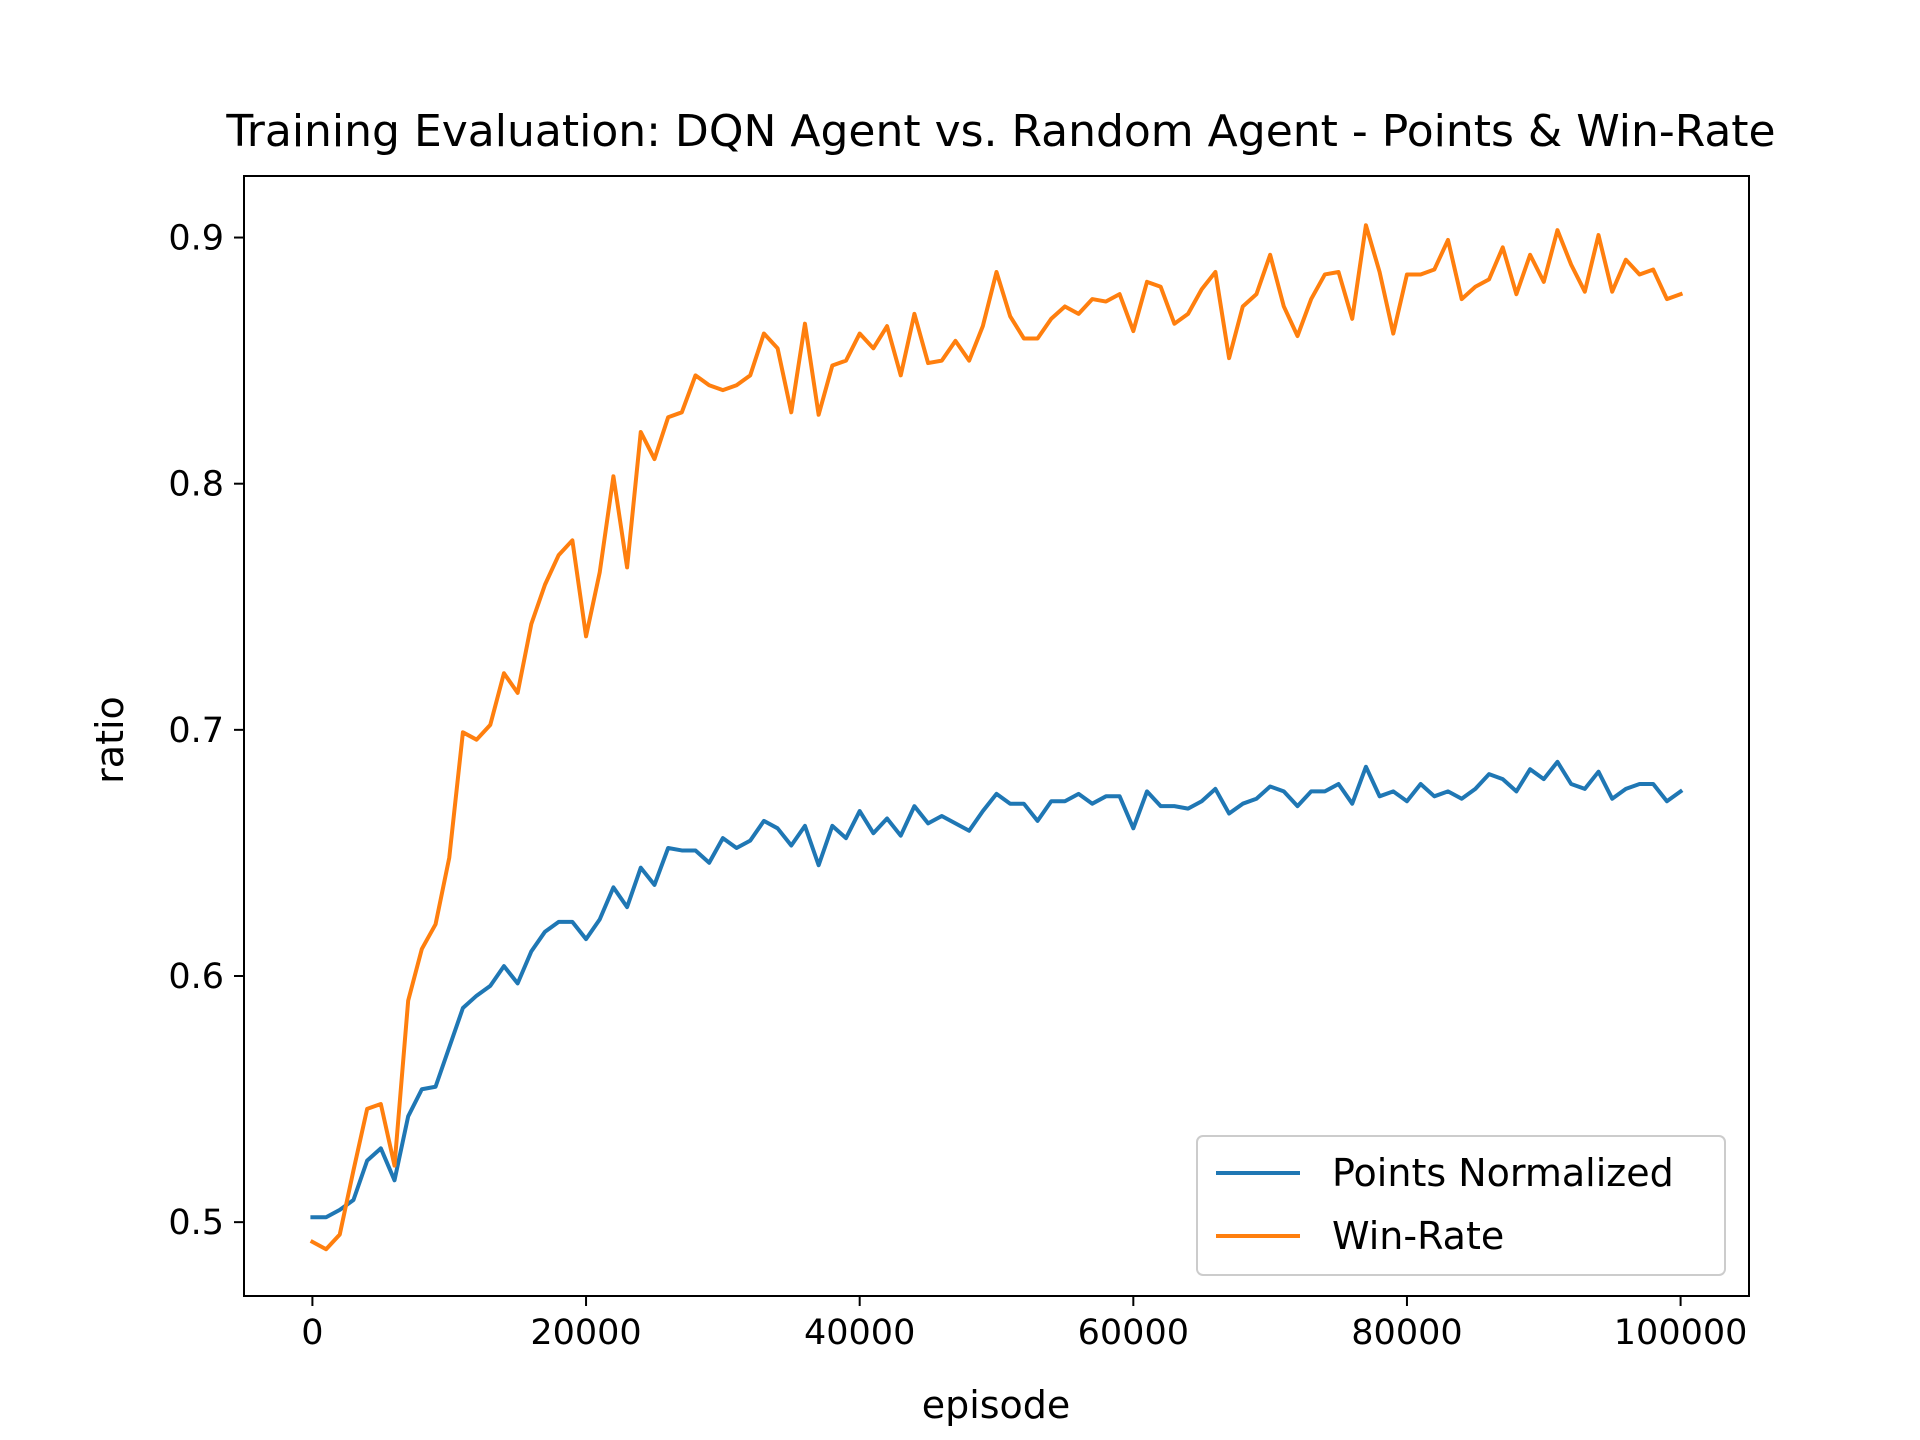 The height and width of the screenshot is (1440, 1920). I want to click on legend: Points Normalized Win-Rate, so click(1461, 1205).